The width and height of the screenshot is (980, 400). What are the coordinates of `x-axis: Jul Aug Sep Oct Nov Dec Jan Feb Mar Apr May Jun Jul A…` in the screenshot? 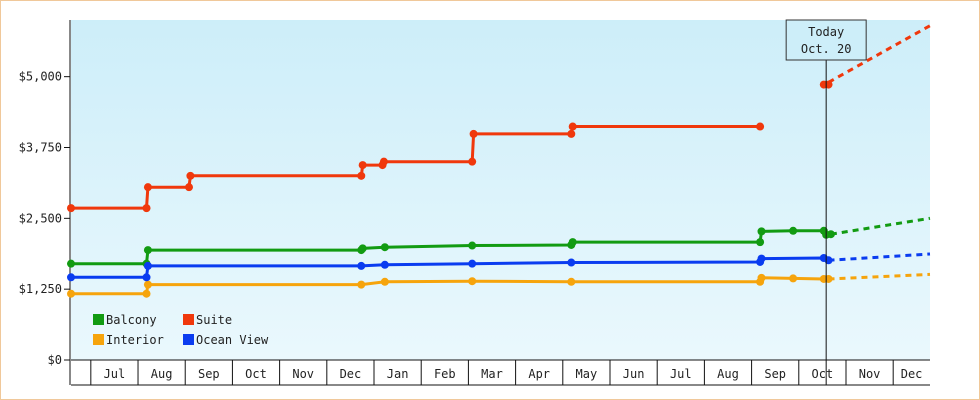 It's located at (500, 372).